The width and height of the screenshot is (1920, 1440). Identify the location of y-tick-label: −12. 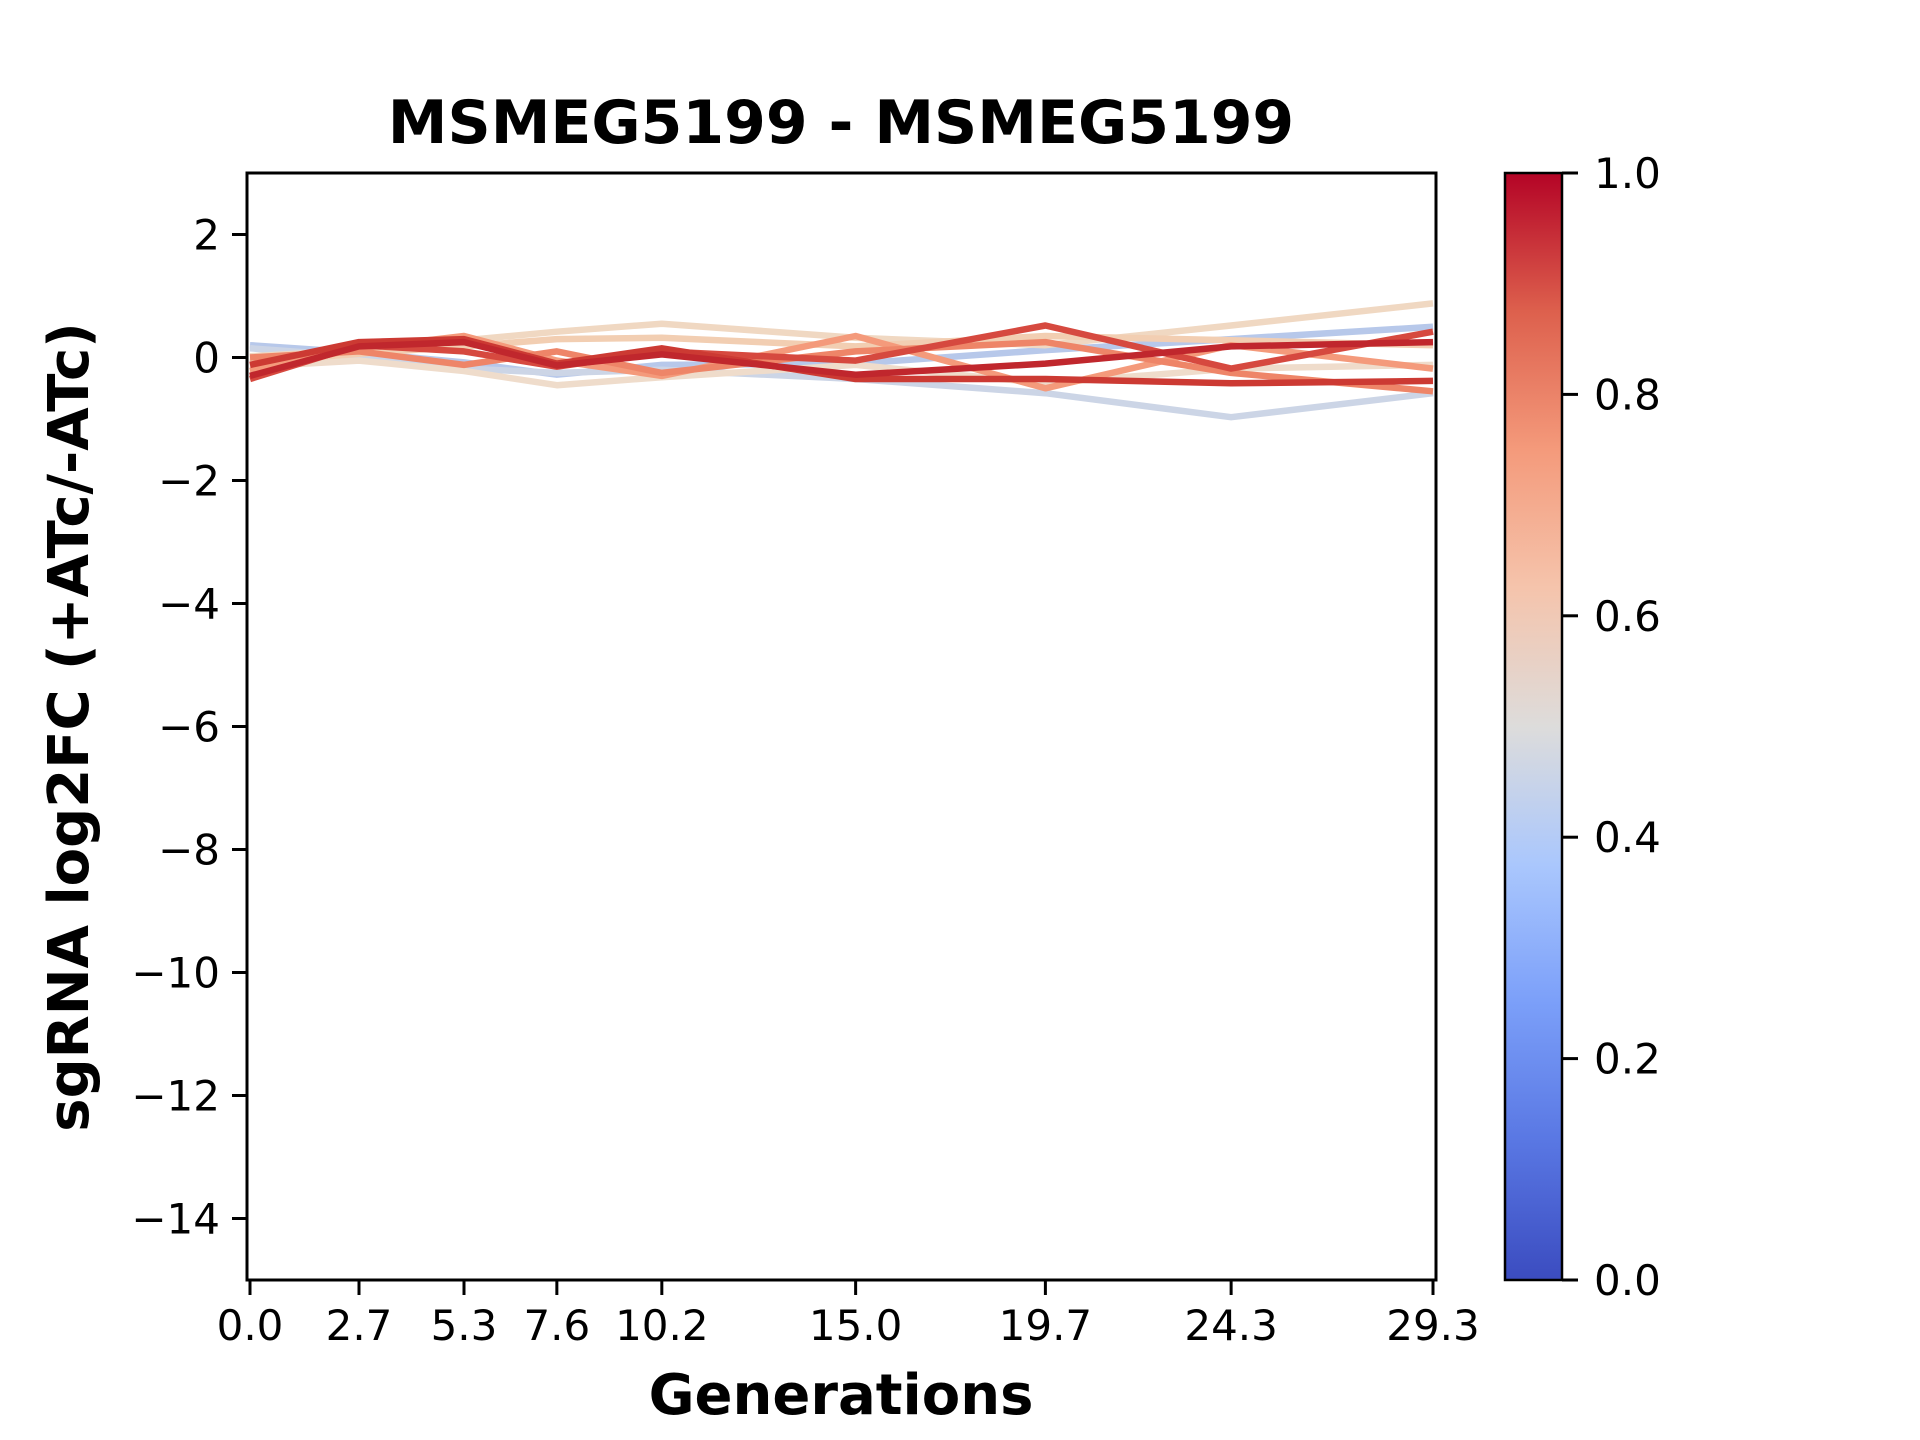
(175, 1096).